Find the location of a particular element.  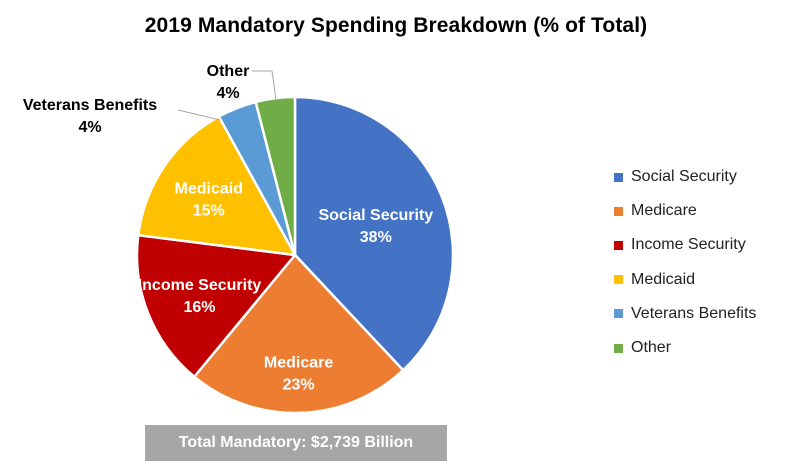

legend-item-veterans-benefits: Veterans Benefits is located at coordinates (685, 314).